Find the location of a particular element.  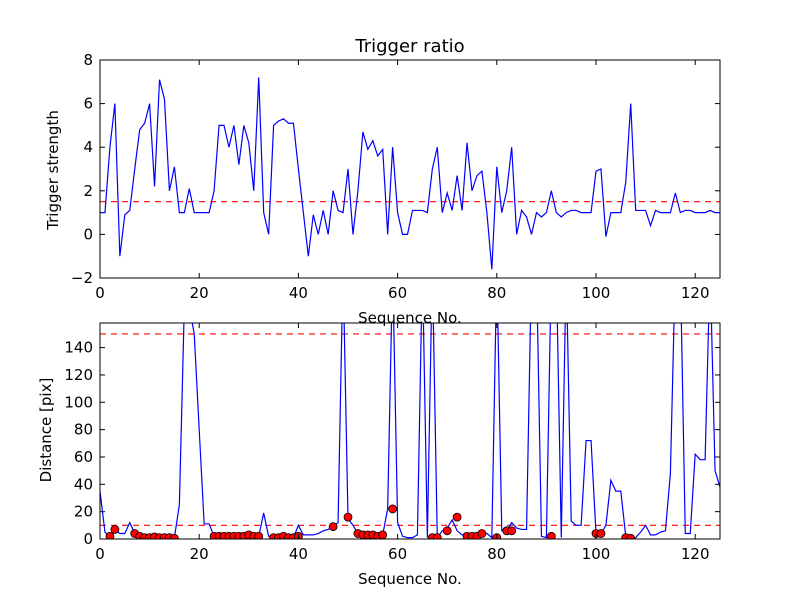

top-y-tick-label: 6 is located at coordinates (88, 104).